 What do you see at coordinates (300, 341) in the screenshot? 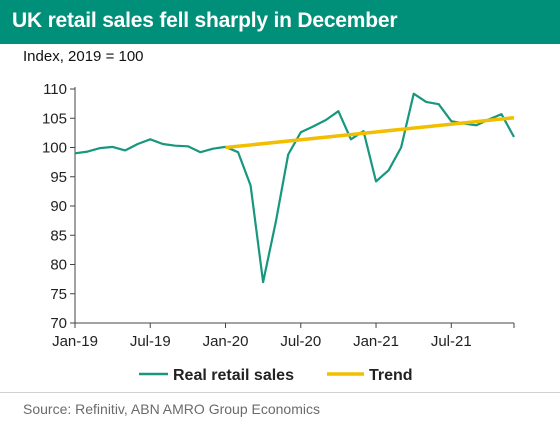
I see `x-tick-label: Jul-20` at bounding box center [300, 341].